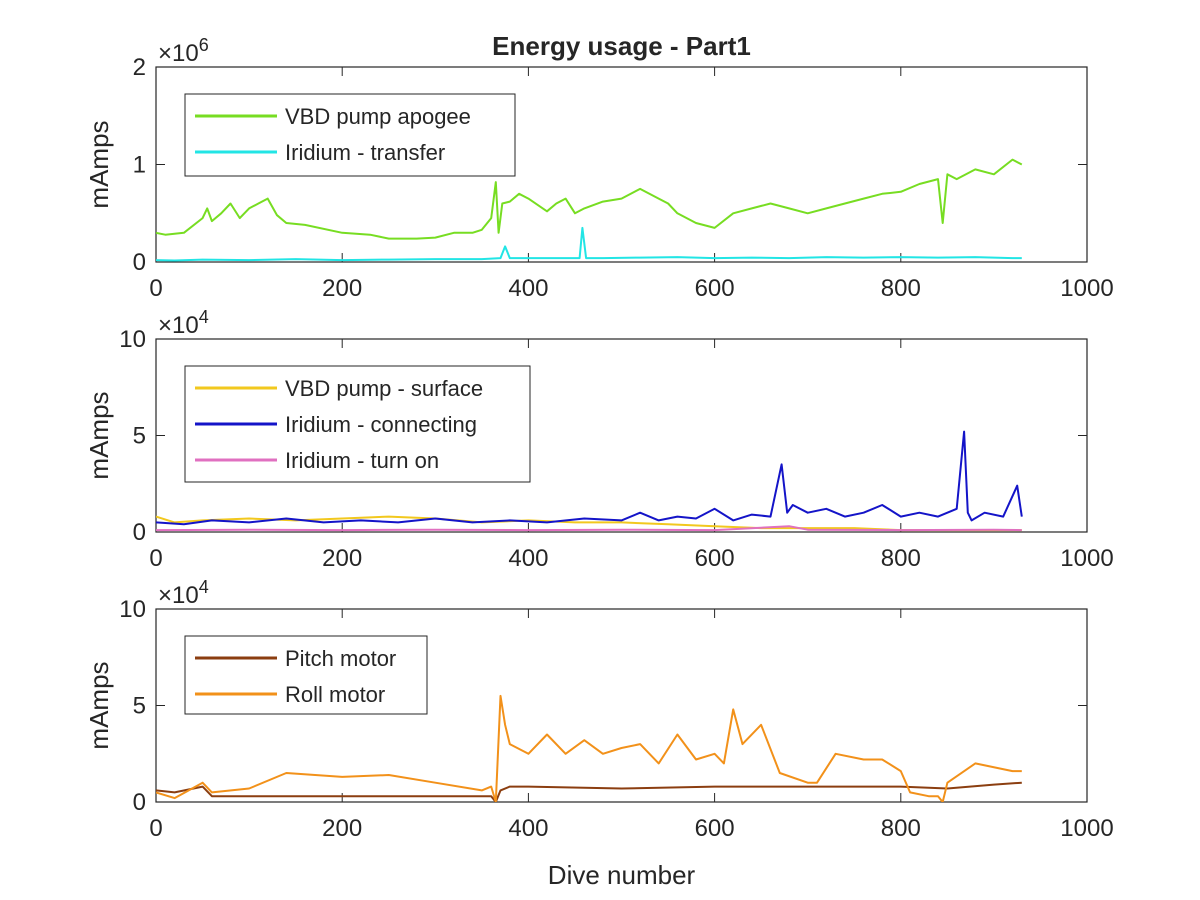 This screenshot has width=1200, height=900. What do you see at coordinates (621, 46) in the screenshot?
I see `chart-title: Energy usage - Part1` at bounding box center [621, 46].